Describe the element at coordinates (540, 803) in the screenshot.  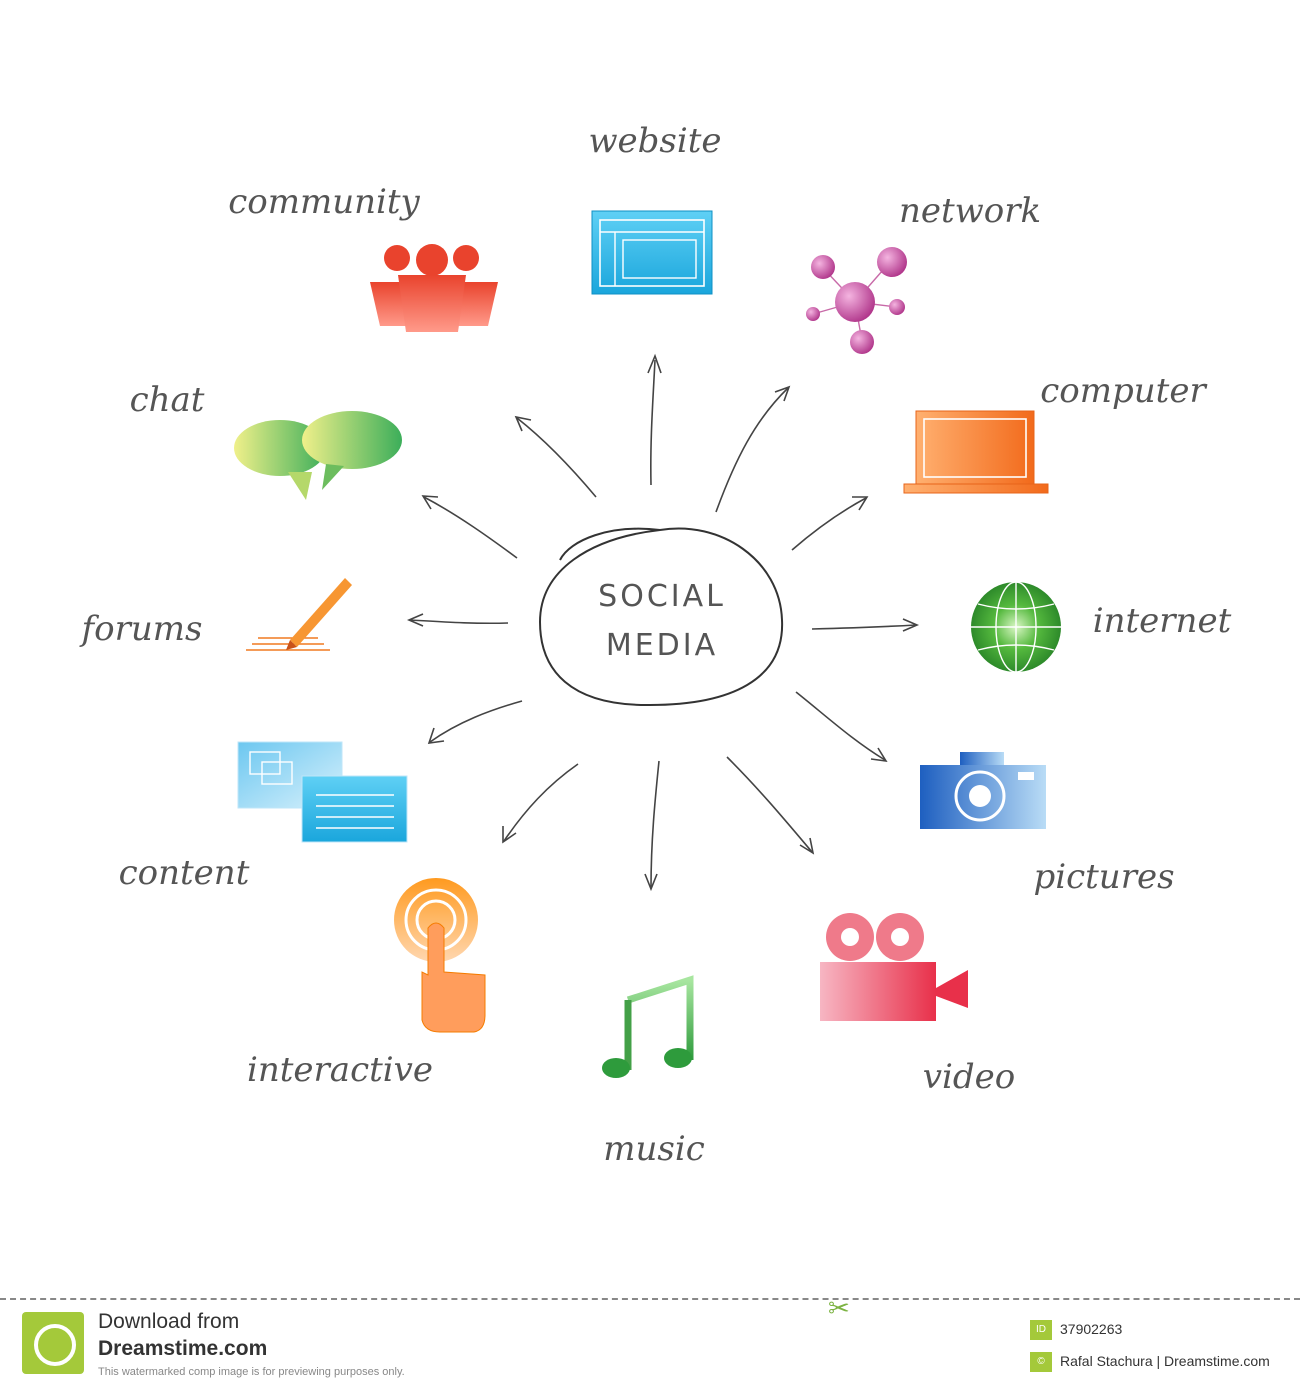
I see `arrow-interactive` at that location.